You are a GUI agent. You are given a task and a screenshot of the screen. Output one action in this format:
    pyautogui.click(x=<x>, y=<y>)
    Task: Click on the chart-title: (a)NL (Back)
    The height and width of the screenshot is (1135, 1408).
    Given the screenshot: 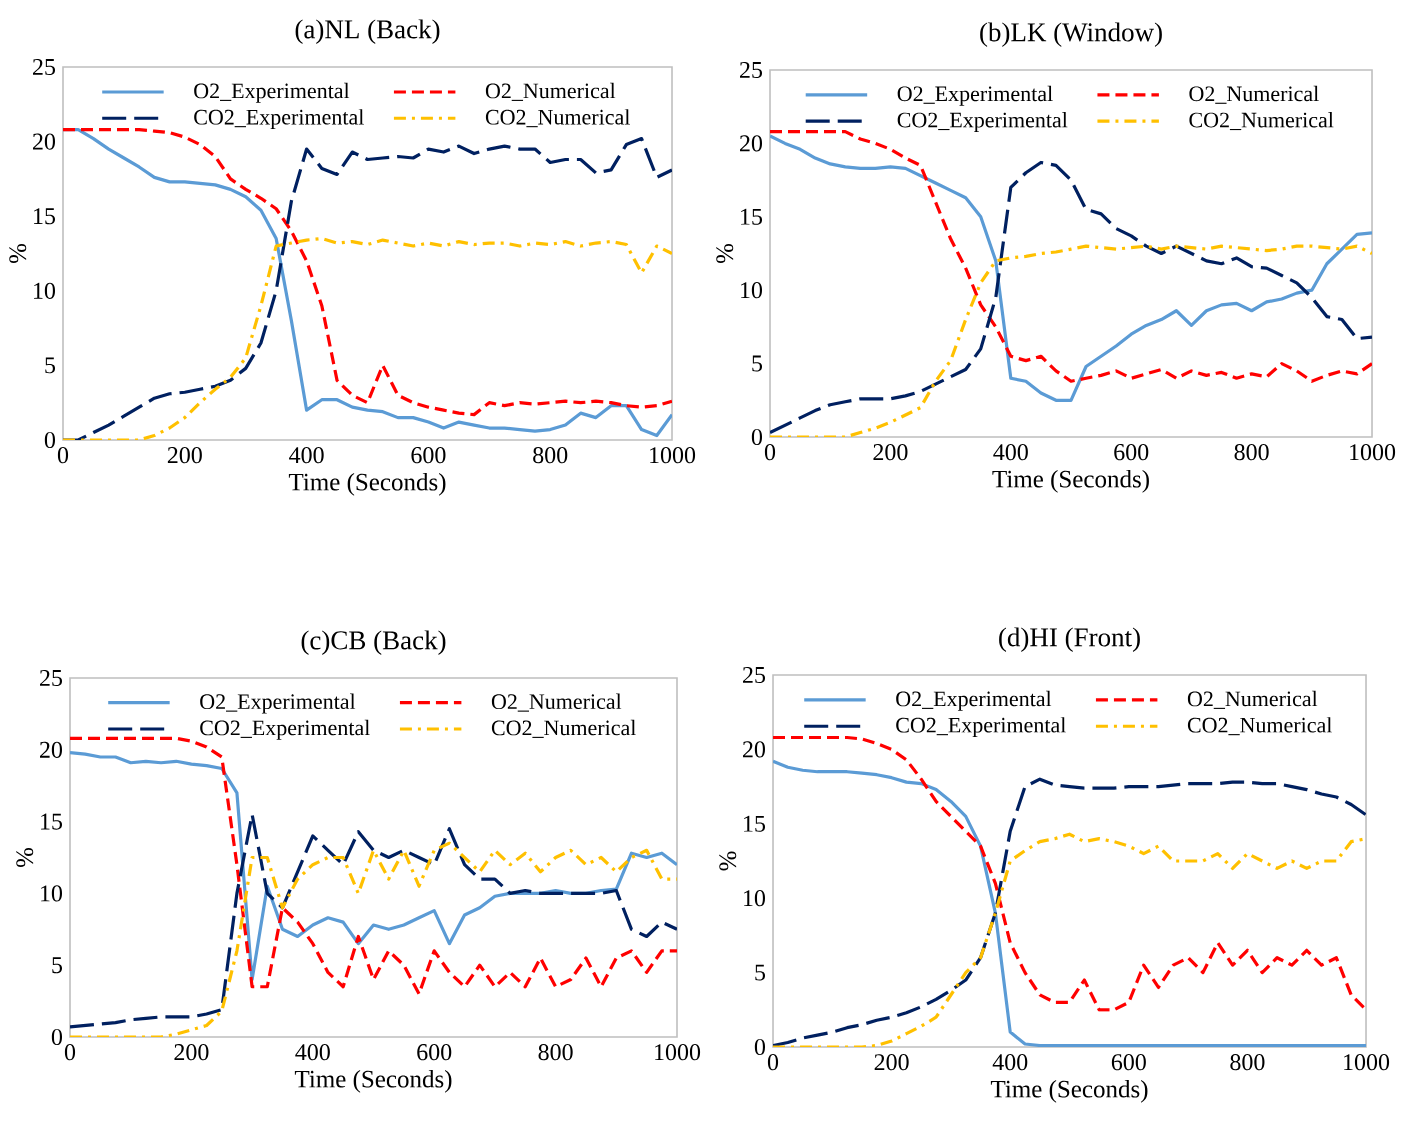 What is the action you would take?
    pyautogui.click(x=367, y=31)
    